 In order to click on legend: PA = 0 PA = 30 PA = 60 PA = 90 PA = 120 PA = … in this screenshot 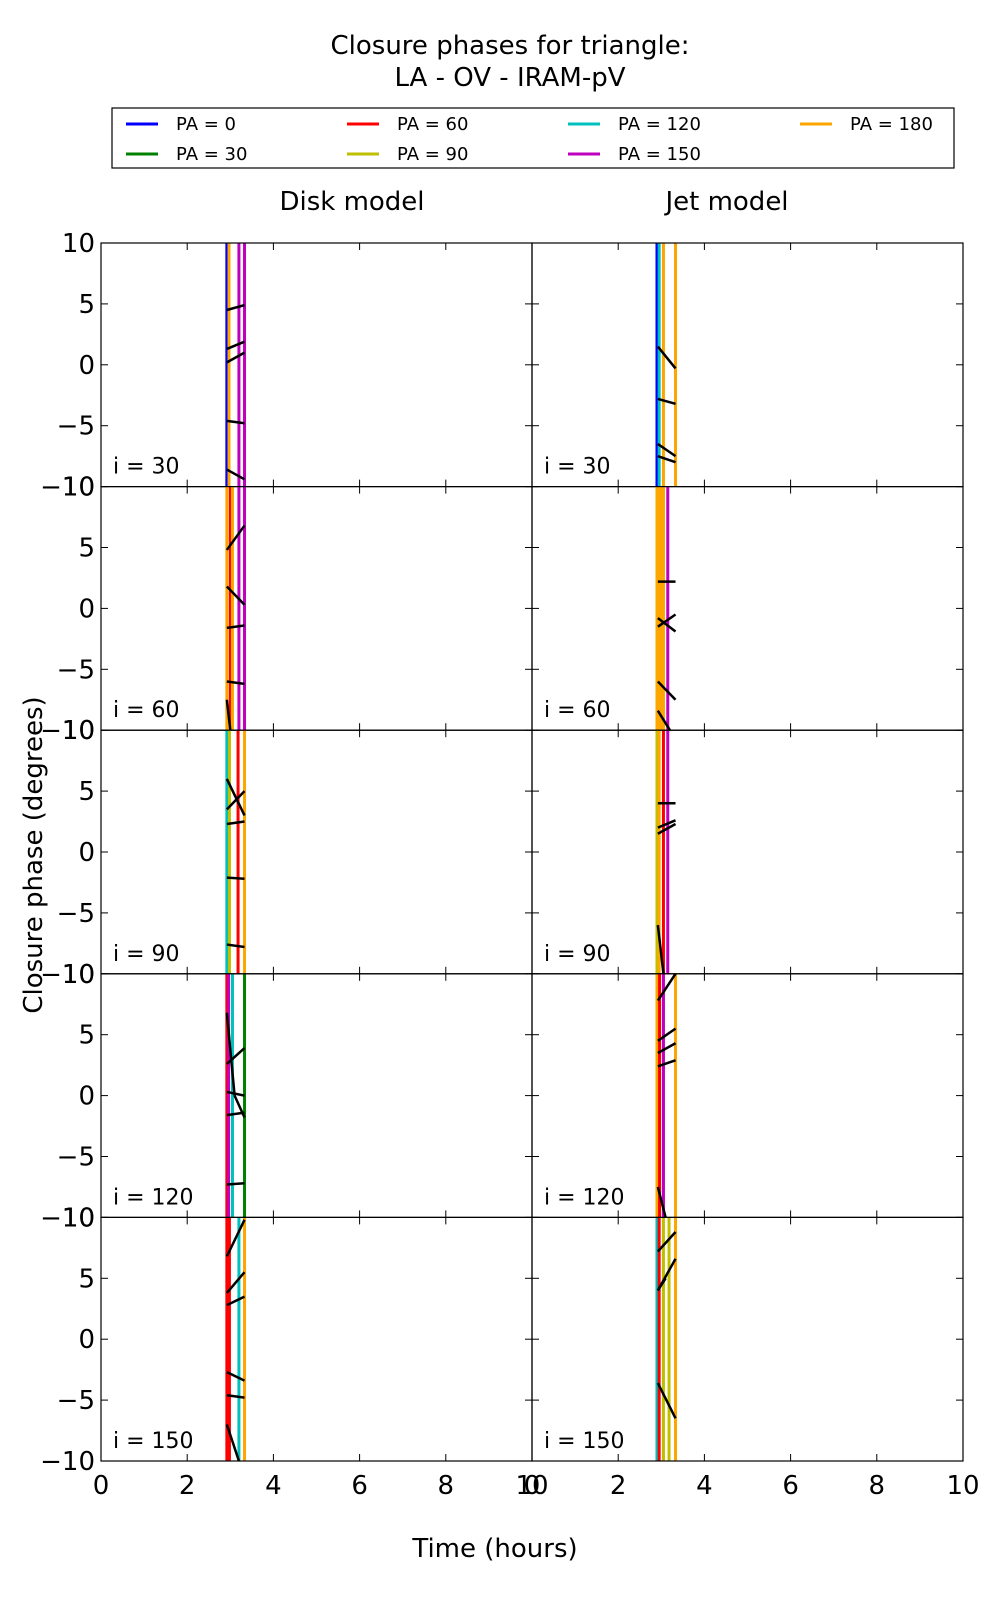, I will do `click(533, 138)`.